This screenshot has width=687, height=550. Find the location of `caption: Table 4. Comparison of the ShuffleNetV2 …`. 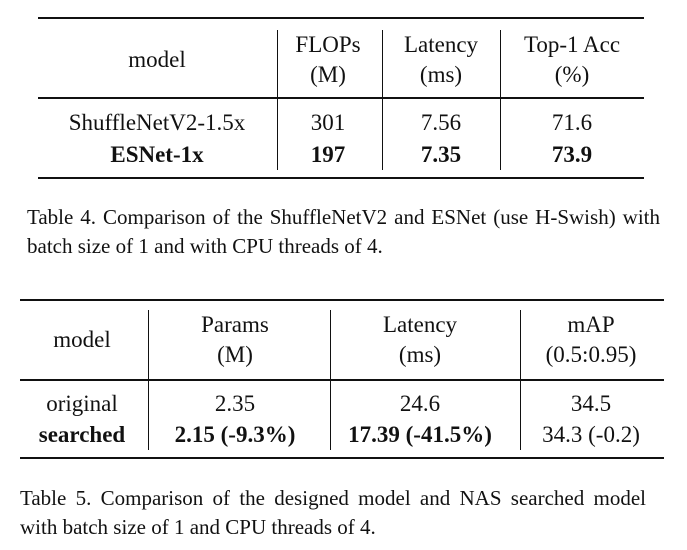

caption: Table 4. Comparison of the ShuffleNetV2 … is located at coordinates (343, 231).